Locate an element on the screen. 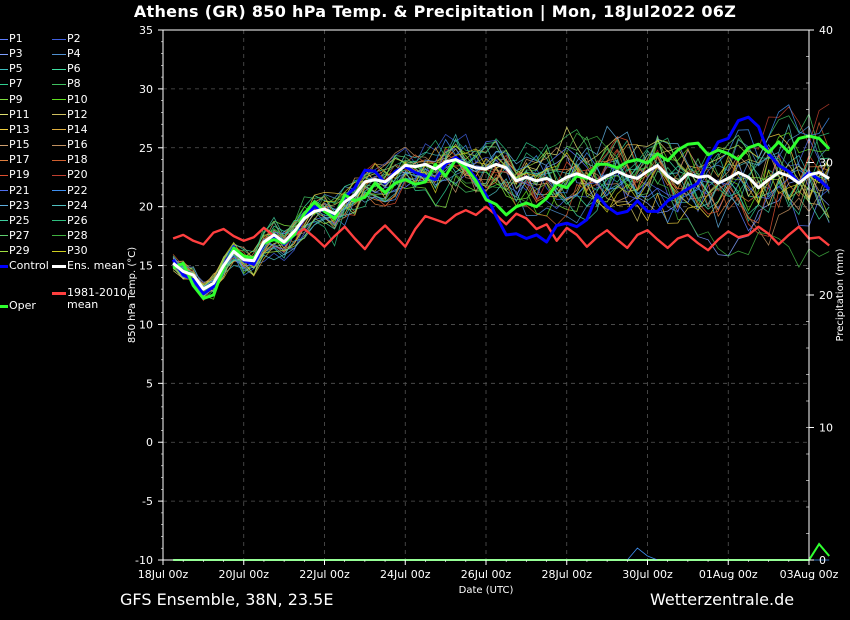  legend-label: Control is located at coordinates (29, 265).